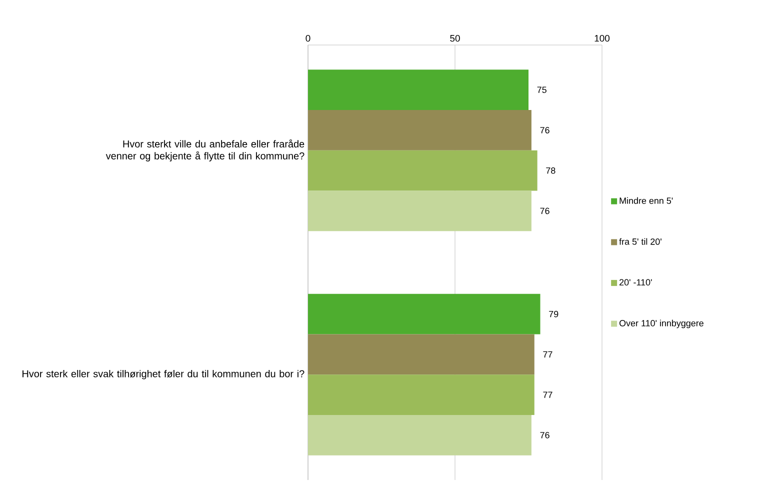  I want to click on x-tick-label: 0, so click(308, 38).